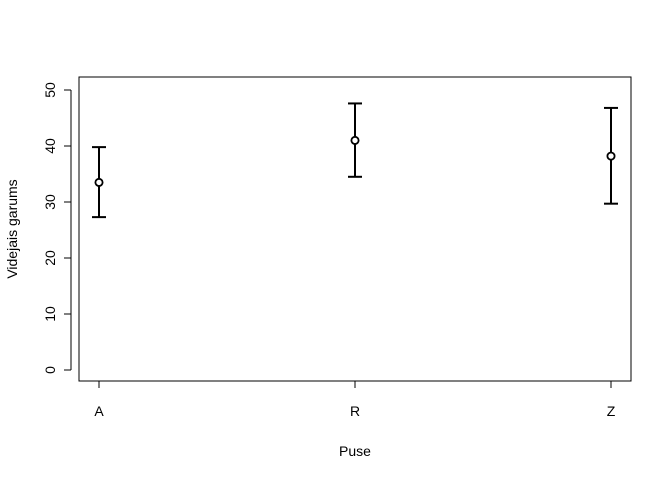  Describe the element at coordinates (355, 411) in the screenshot. I see `x-tick-label: R` at that location.